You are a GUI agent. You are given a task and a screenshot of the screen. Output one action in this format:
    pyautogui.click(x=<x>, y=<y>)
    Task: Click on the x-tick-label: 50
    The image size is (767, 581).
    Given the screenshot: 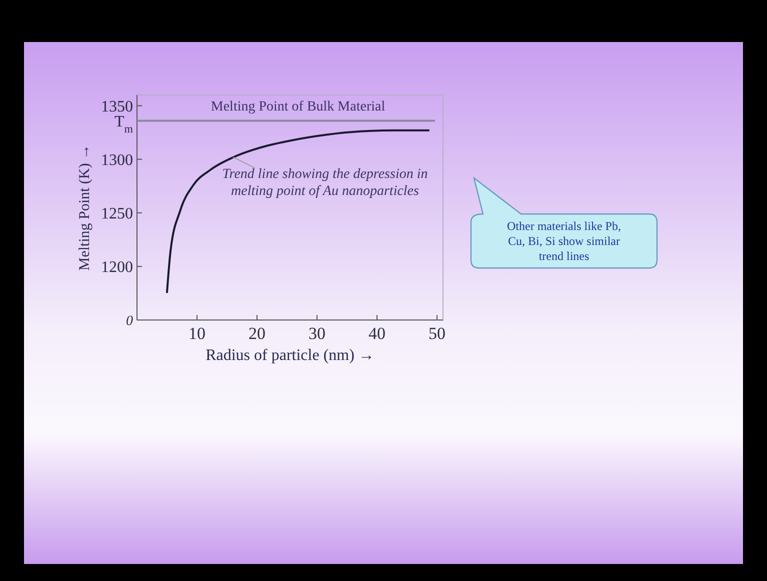 What is the action you would take?
    pyautogui.click(x=437, y=333)
    